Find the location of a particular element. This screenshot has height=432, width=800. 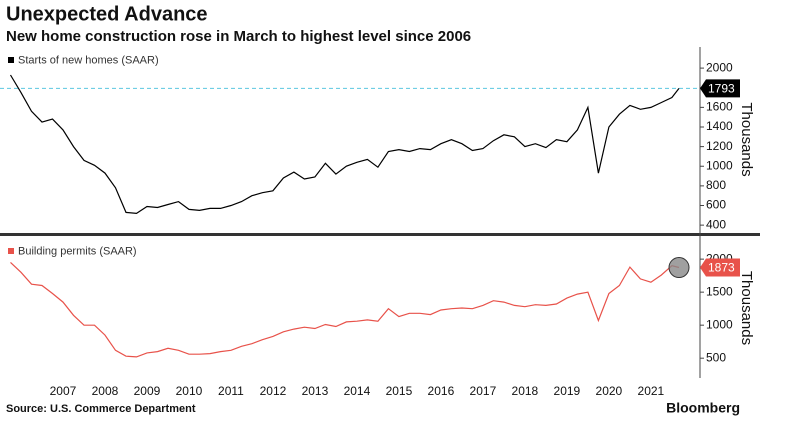

x-tick-label: 2021 is located at coordinates (651, 391).